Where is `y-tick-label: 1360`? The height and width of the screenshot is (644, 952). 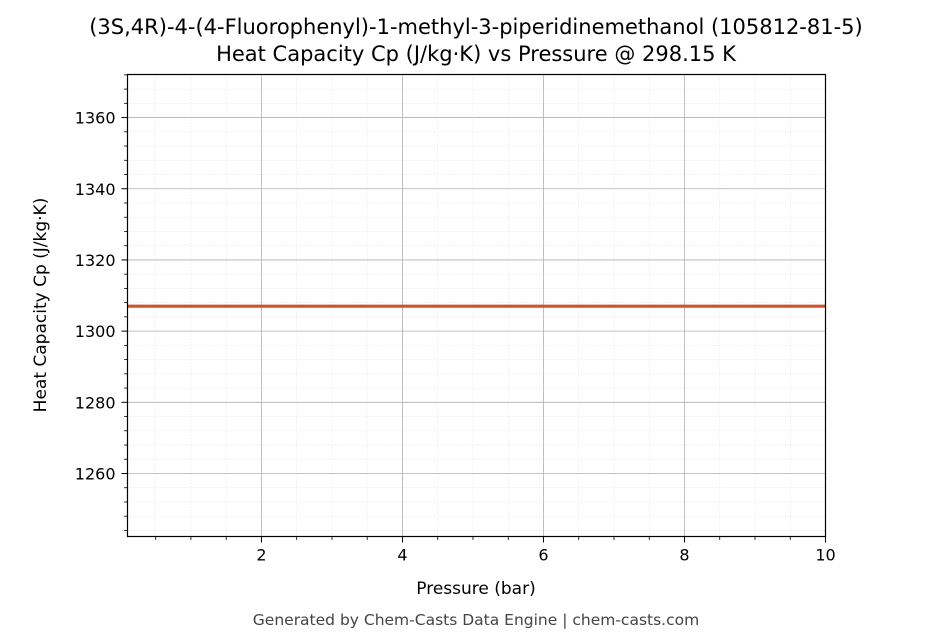
y-tick-label: 1360 is located at coordinates (95, 118).